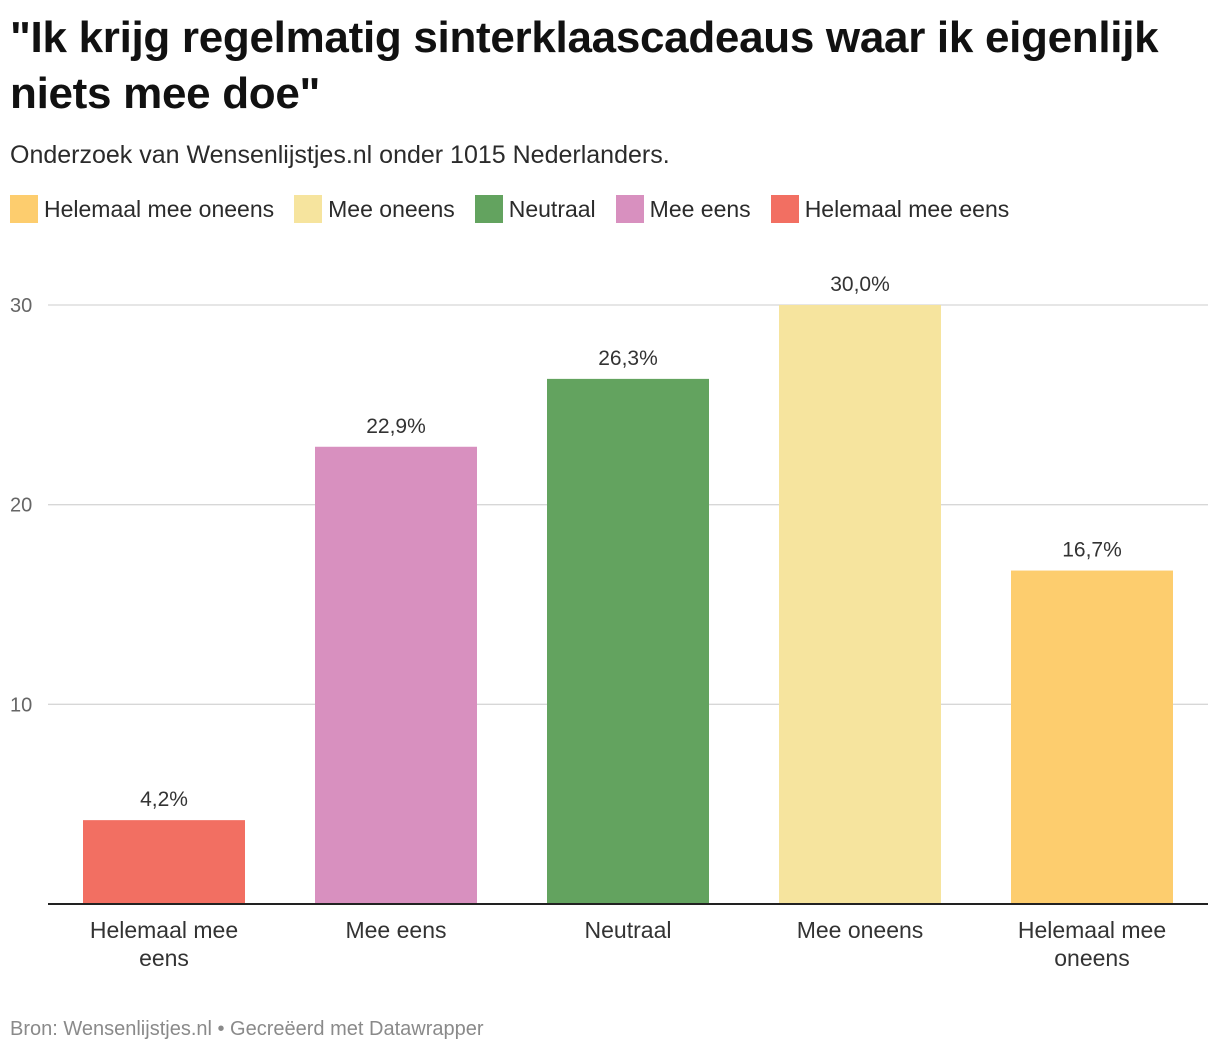  I want to click on x-category-label-line: Mee oneens, so click(860, 930).